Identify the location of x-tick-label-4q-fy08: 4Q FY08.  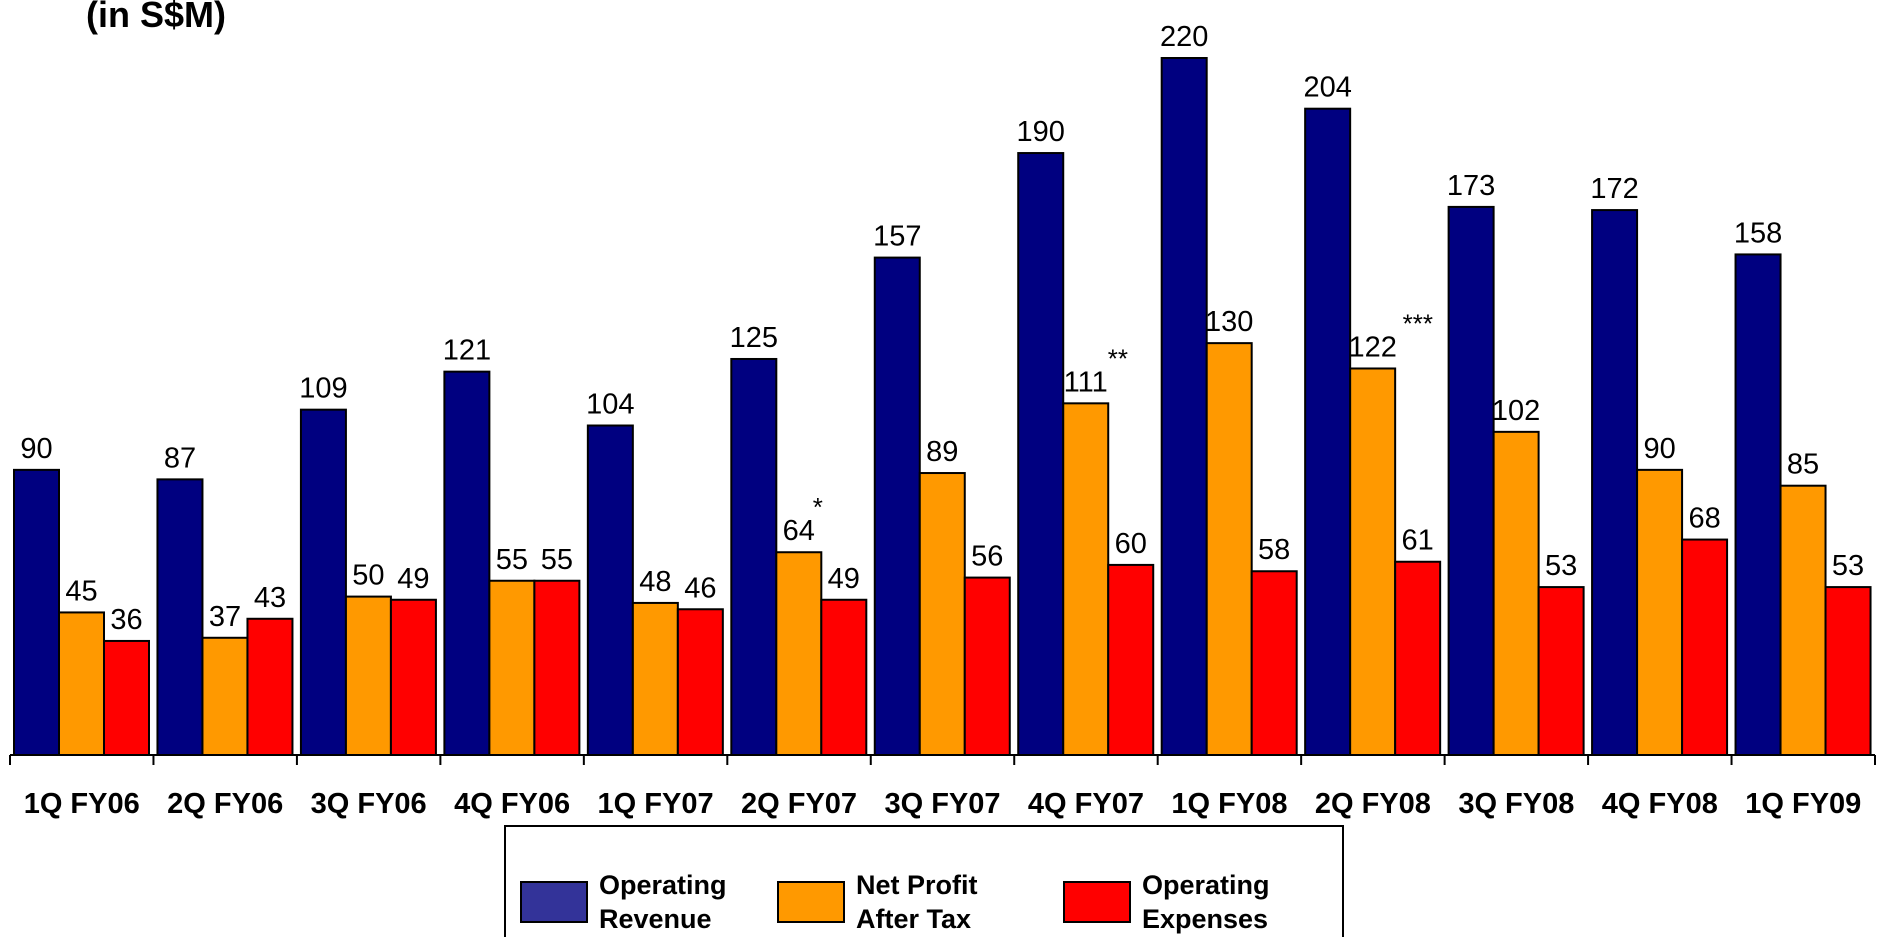
(1660, 804).